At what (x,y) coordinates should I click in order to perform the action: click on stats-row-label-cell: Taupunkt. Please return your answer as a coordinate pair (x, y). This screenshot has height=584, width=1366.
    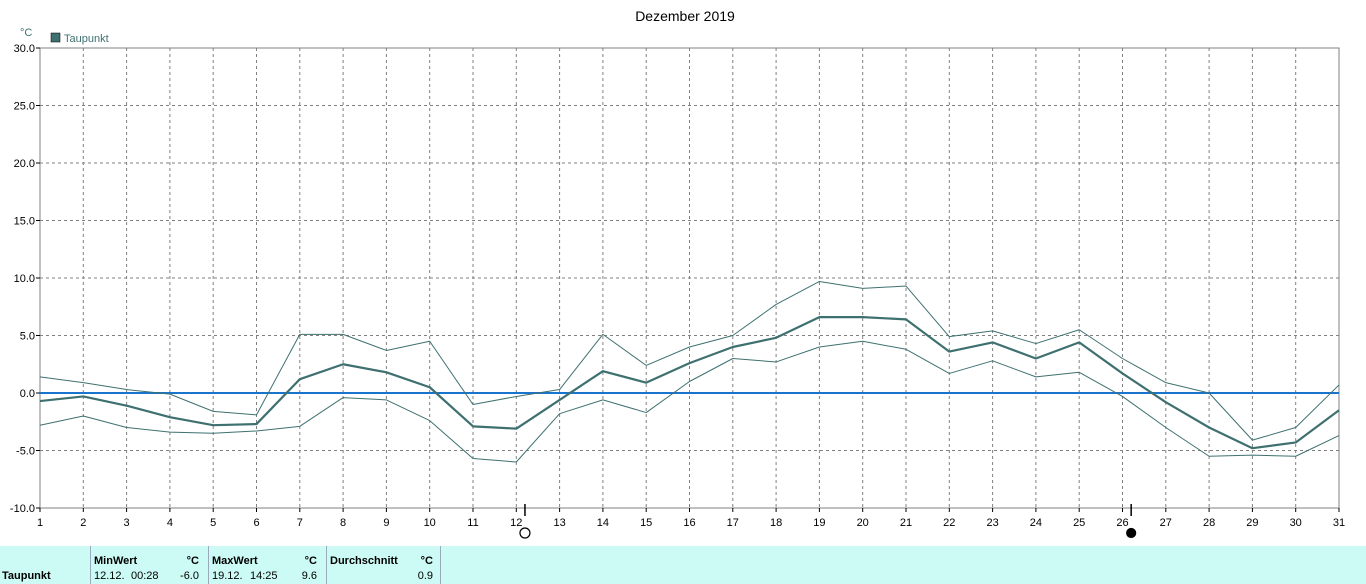
    Looking at the image, I should click on (45, 565).